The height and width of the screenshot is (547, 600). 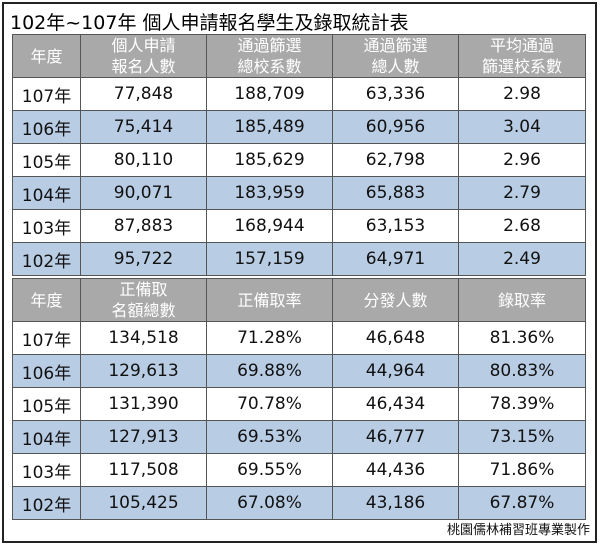 What do you see at coordinates (395, 300) in the screenshot?
I see `column-header: 分發人數` at bounding box center [395, 300].